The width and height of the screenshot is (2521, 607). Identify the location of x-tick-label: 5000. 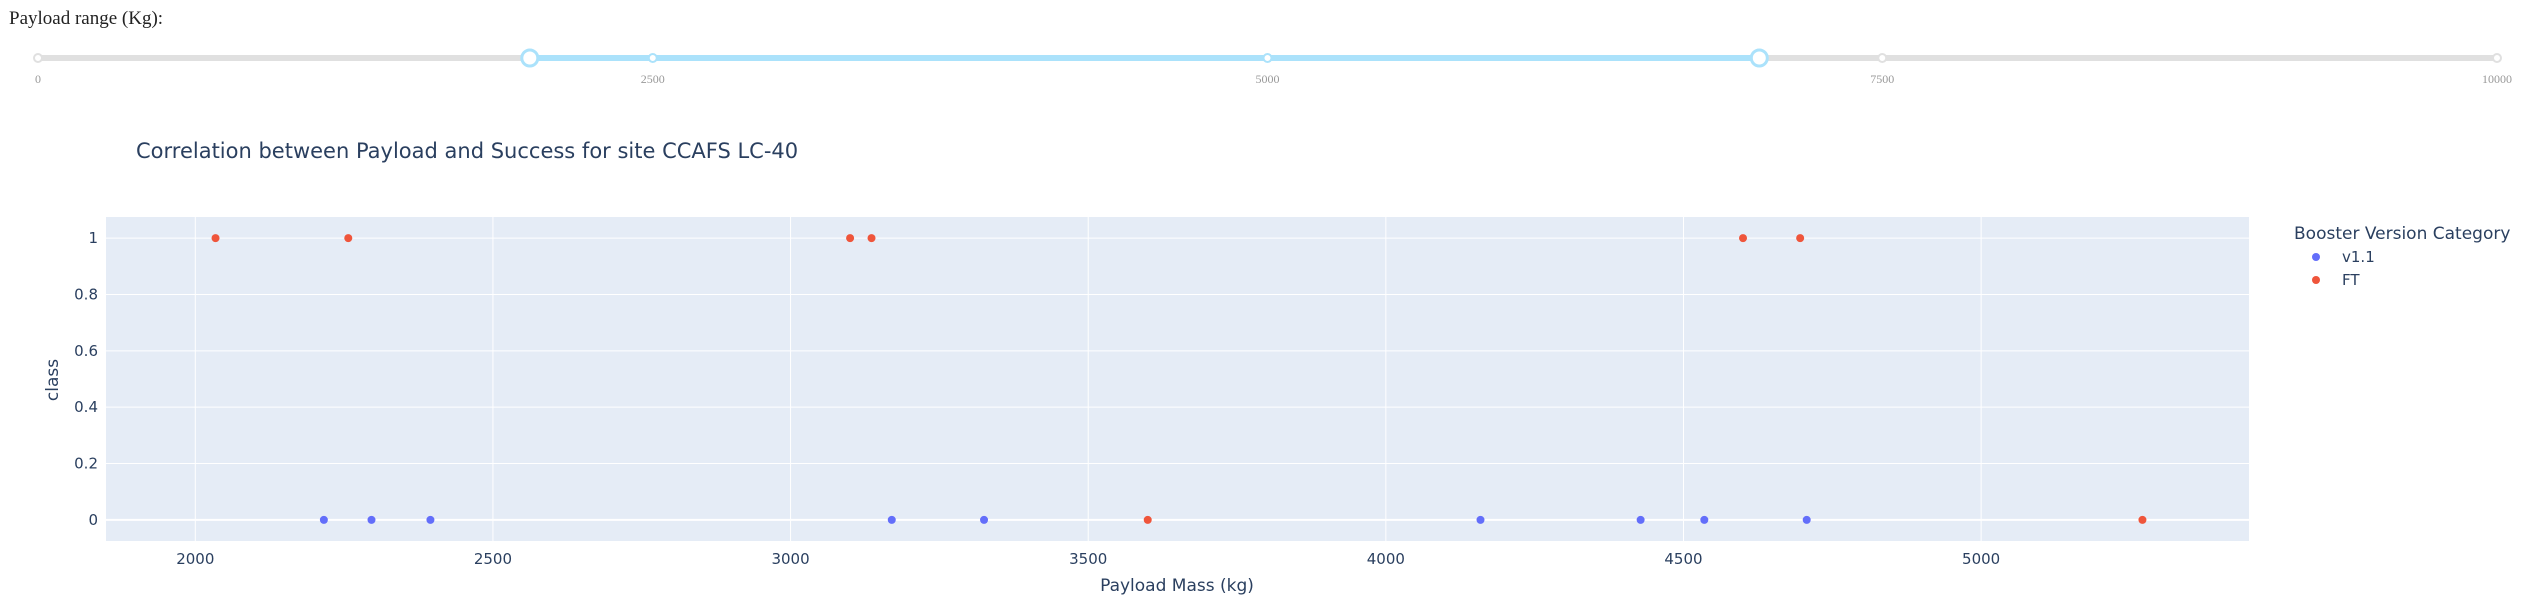
(1981, 559).